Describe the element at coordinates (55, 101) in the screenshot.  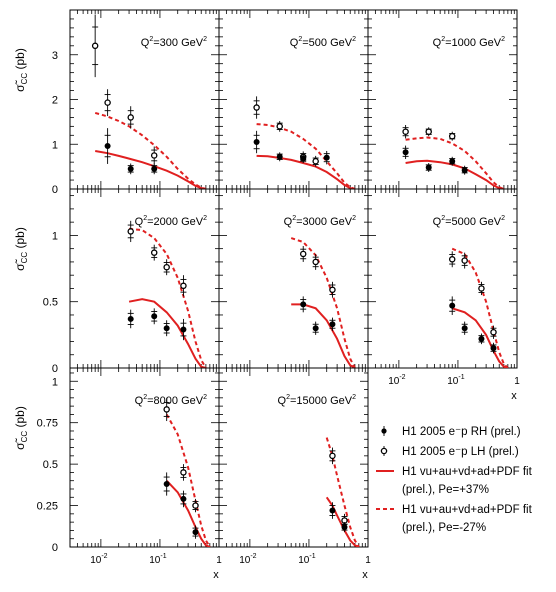
I see `y-tick-label: 2` at that location.